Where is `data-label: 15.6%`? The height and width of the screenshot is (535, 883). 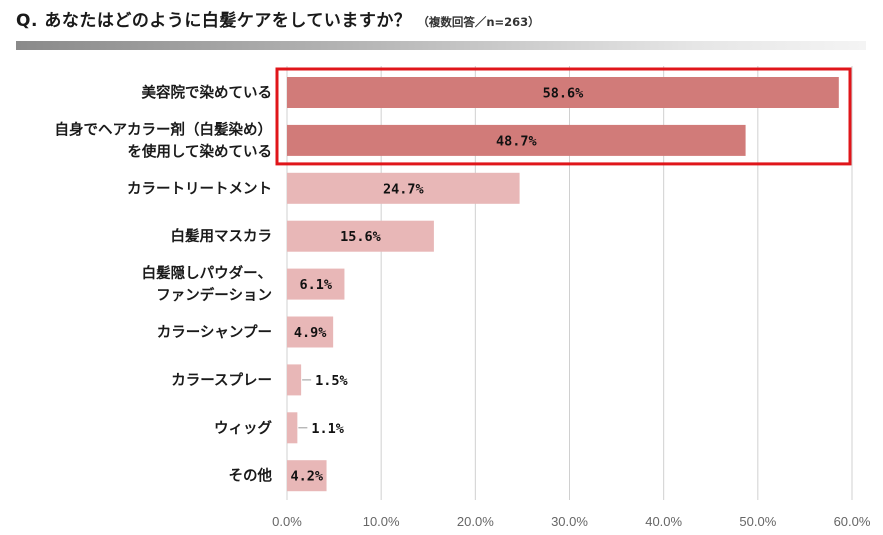 data-label: 15.6% is located at coordinates (361, 237).